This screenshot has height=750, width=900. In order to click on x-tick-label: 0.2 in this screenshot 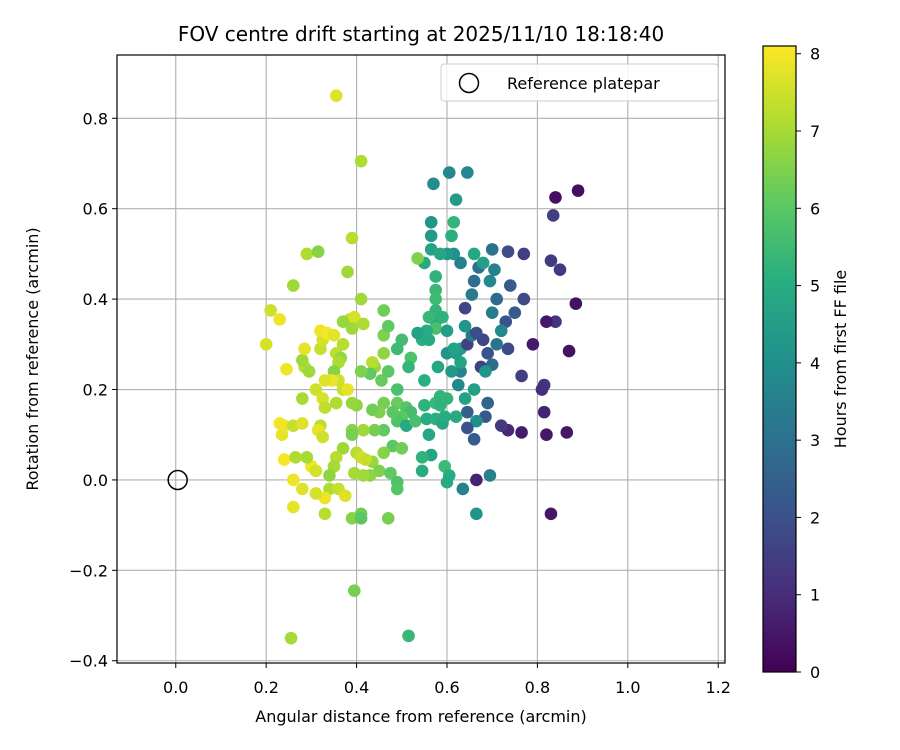, I will do `click(265, 687)`.